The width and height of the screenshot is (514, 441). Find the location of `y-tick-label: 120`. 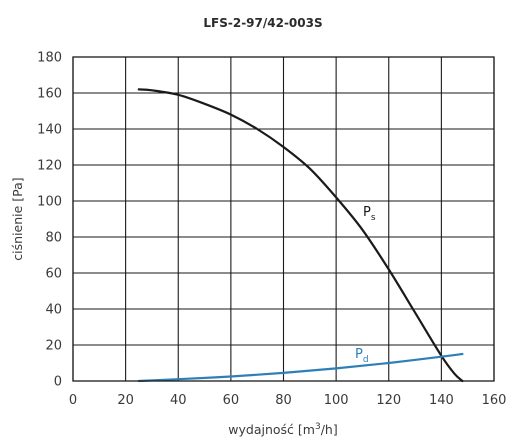

y-tick-label: 120 is located at coordinates (49, 166).